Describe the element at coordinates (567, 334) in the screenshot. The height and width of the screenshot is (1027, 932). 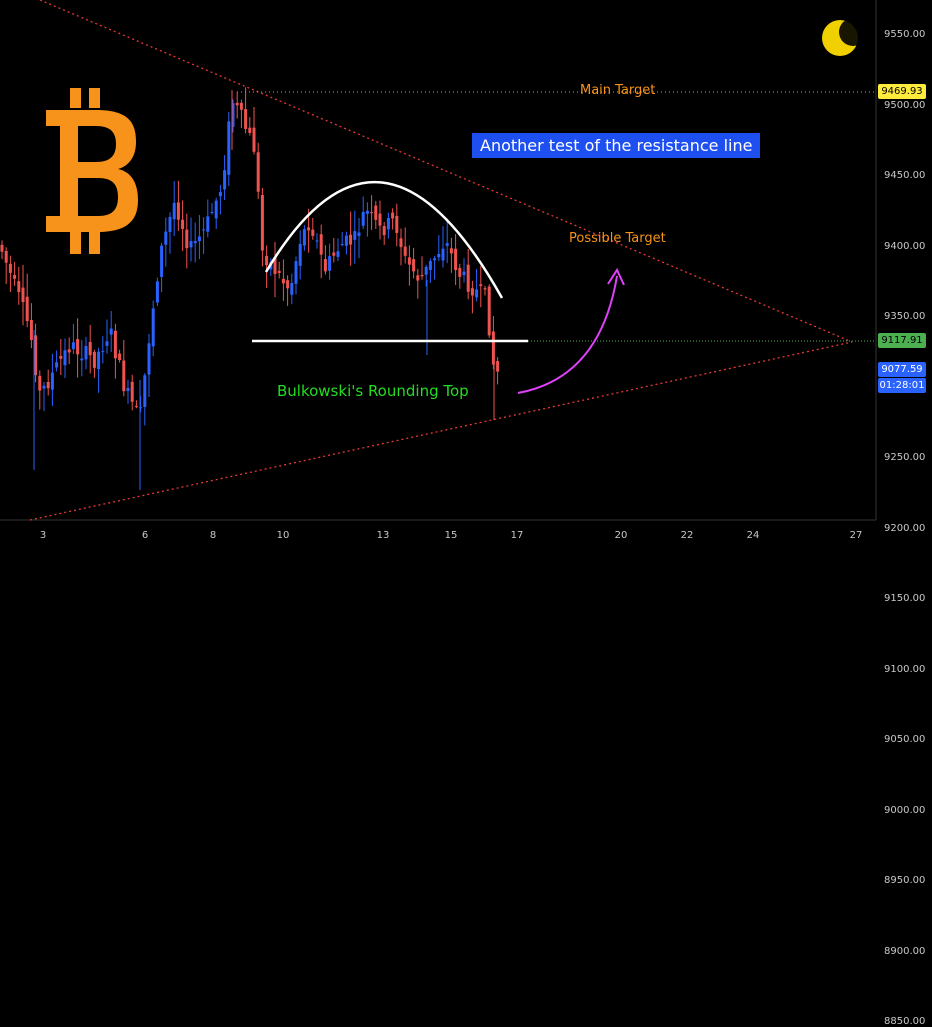
I see `projection-arrow` at that location.